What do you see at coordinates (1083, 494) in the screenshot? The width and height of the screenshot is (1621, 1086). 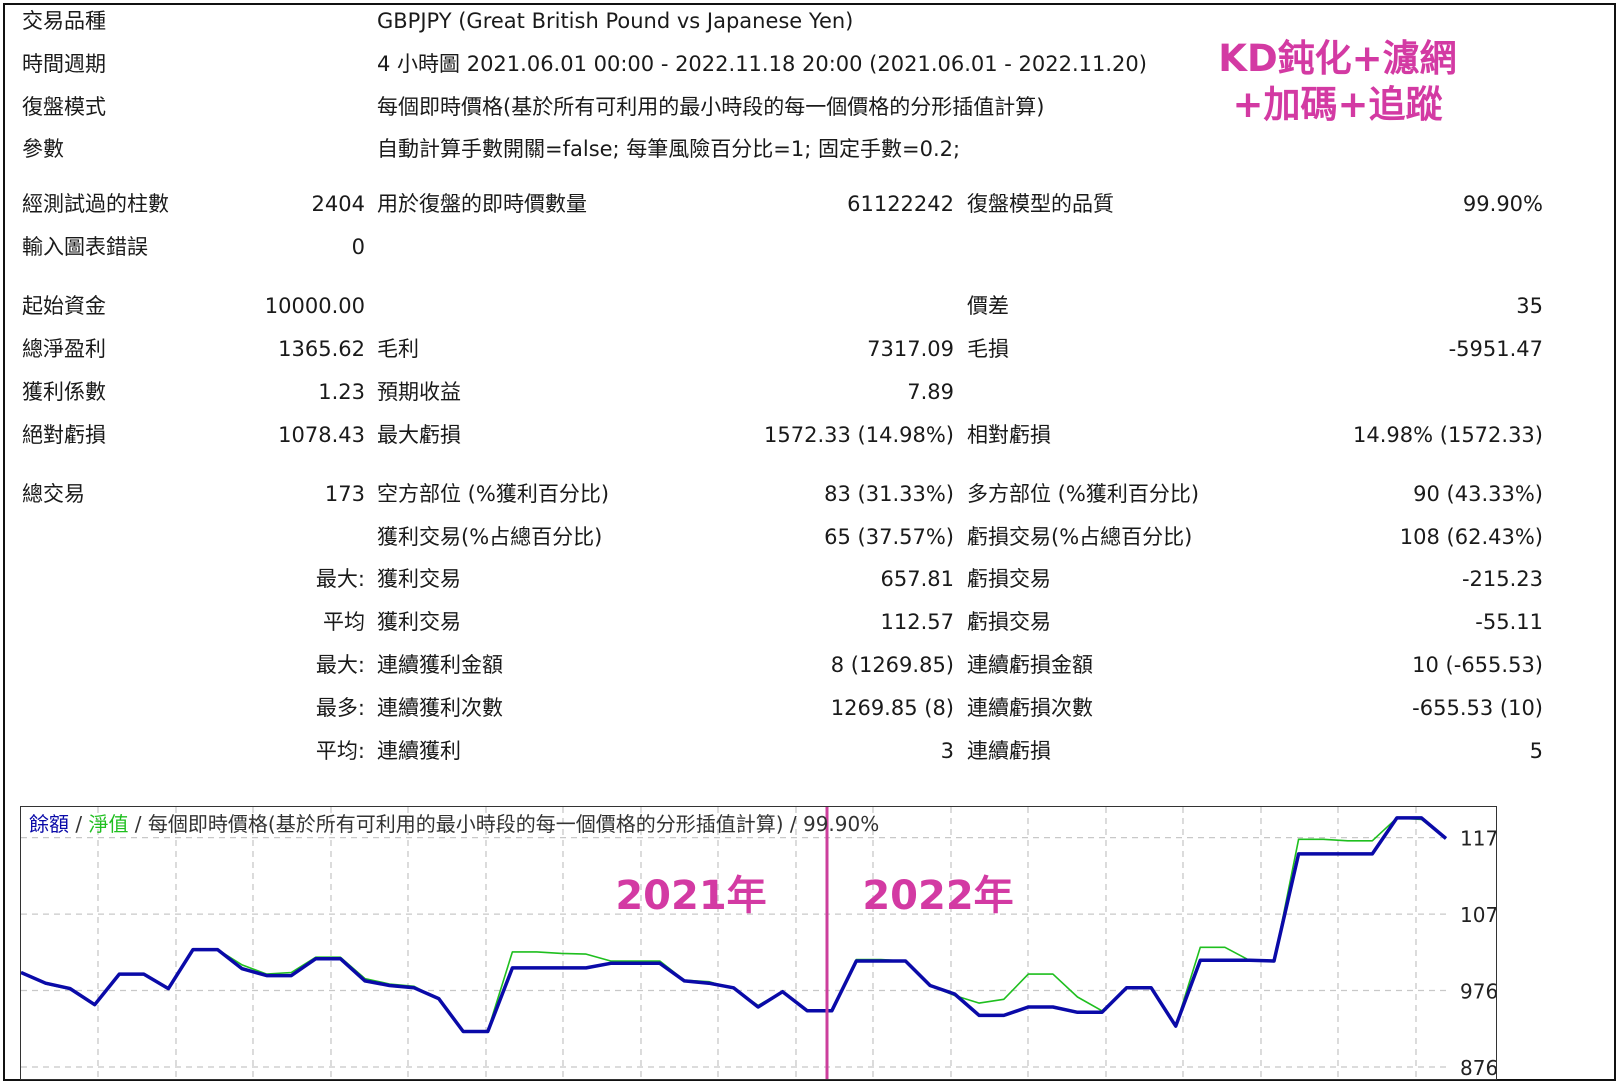 I see `long-positions-label: 多方部位 (%獲利百分比)` at bounding box center [1083, 494].